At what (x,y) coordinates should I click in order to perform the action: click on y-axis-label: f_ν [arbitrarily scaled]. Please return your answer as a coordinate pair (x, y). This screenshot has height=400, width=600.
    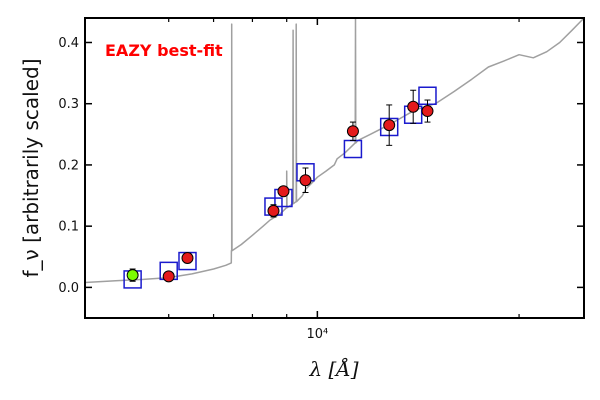
    Looking at the image, I should click on (31, 168).